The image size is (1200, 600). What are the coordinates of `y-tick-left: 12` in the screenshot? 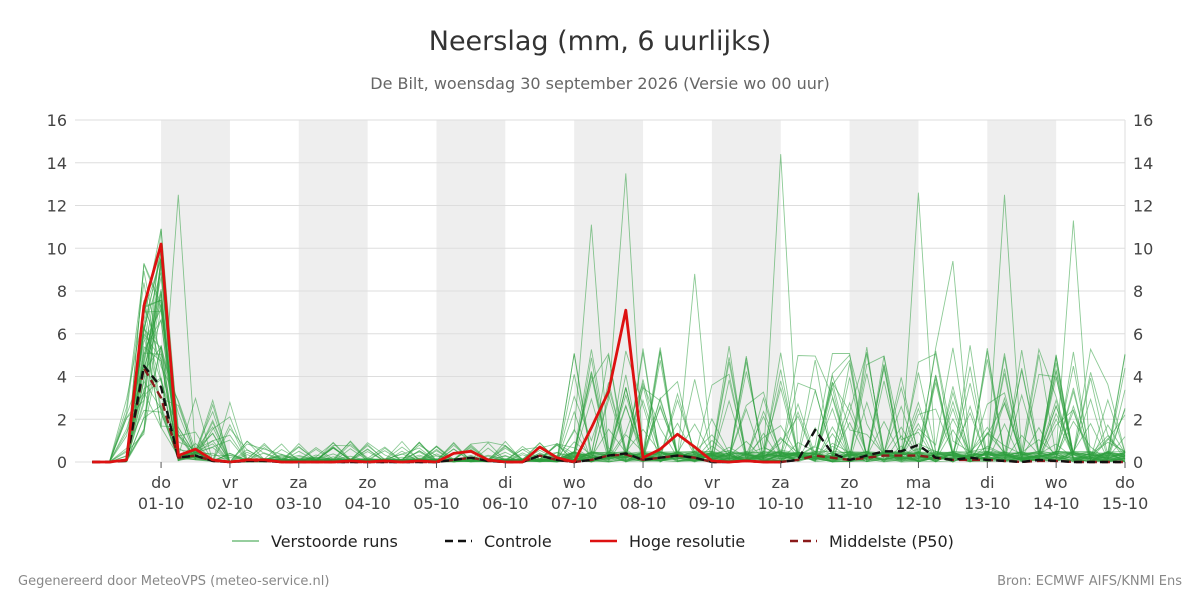 It's located at (57, 206).